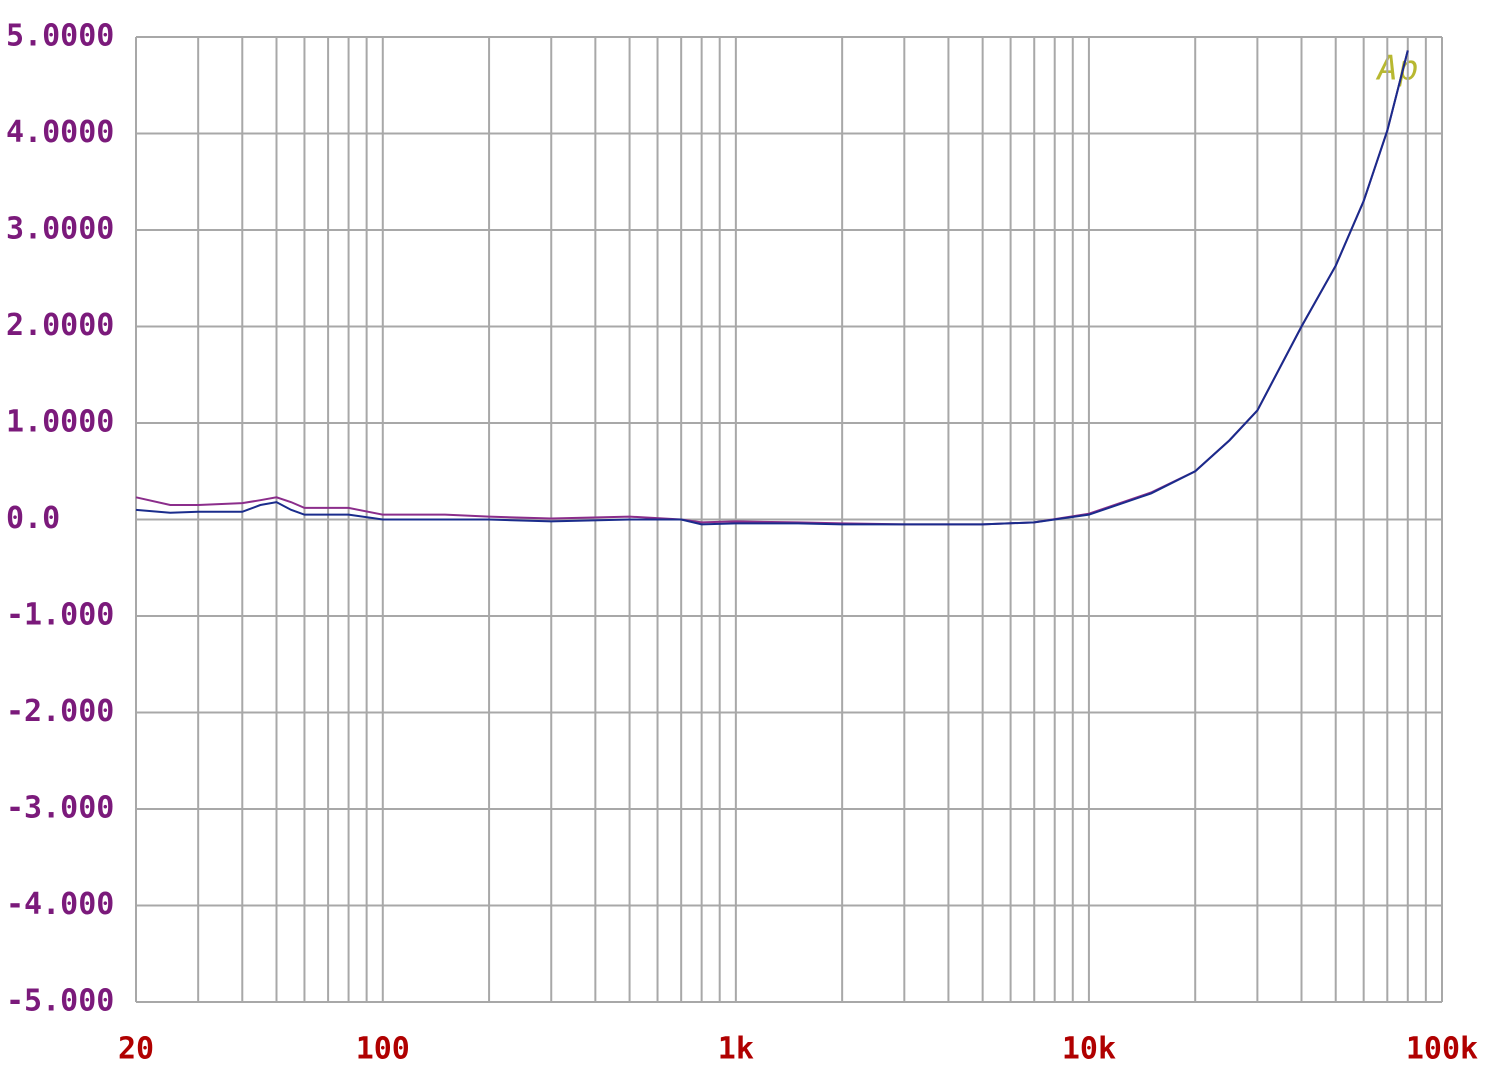 The width and height of the screenshot is (1500, 1076). I want to click on x-tick-label: 100, so click(383, 1049).